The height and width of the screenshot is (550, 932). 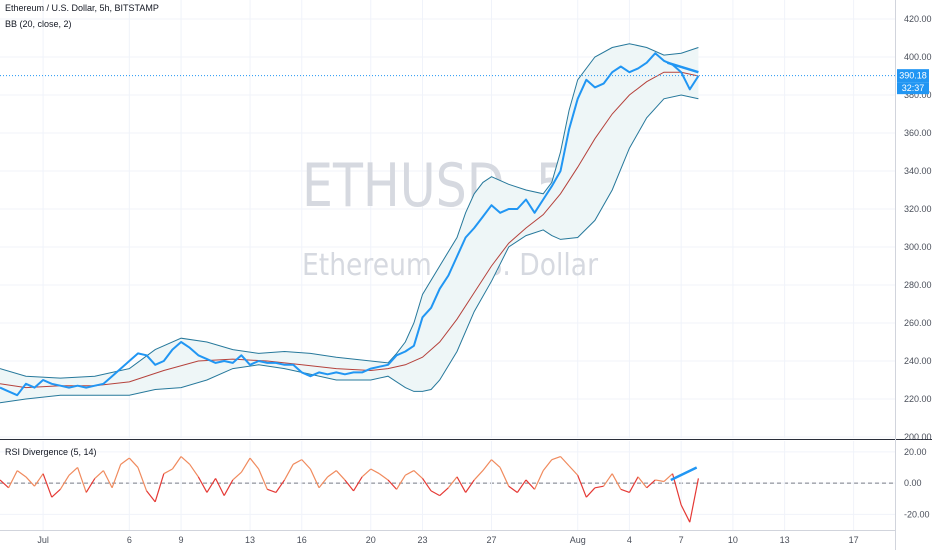 I want to click on last-price-value: 390.18, so click(x=913, y=76).